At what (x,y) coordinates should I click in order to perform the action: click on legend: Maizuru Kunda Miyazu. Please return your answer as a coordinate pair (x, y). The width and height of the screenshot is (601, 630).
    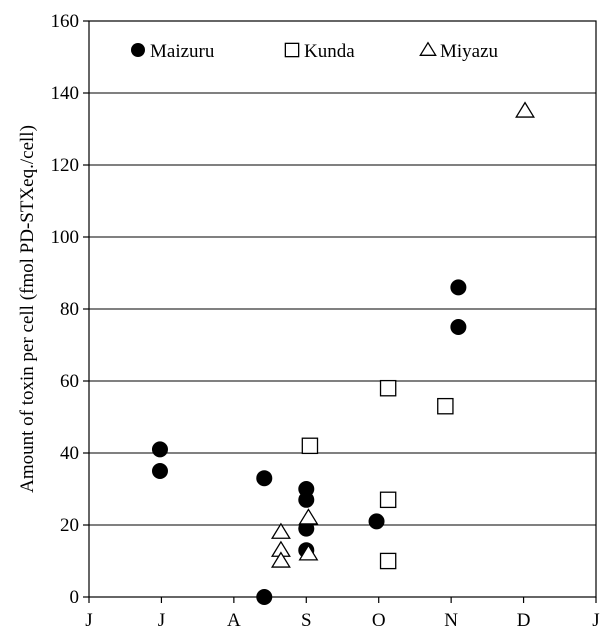
    Looking at the image, I should click on (315, 51).